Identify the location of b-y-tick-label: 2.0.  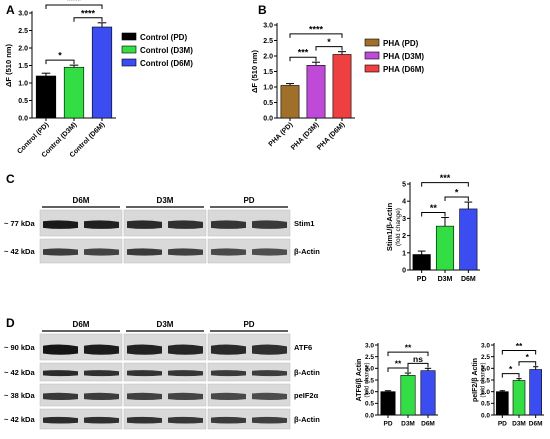
(268, 56).